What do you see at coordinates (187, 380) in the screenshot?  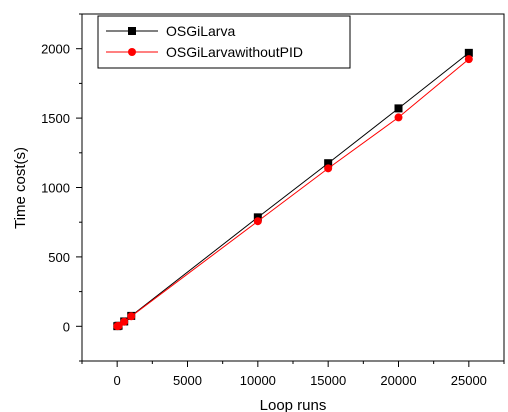 I see `x-tick-label: 5000` at bounding box center [187, 380].